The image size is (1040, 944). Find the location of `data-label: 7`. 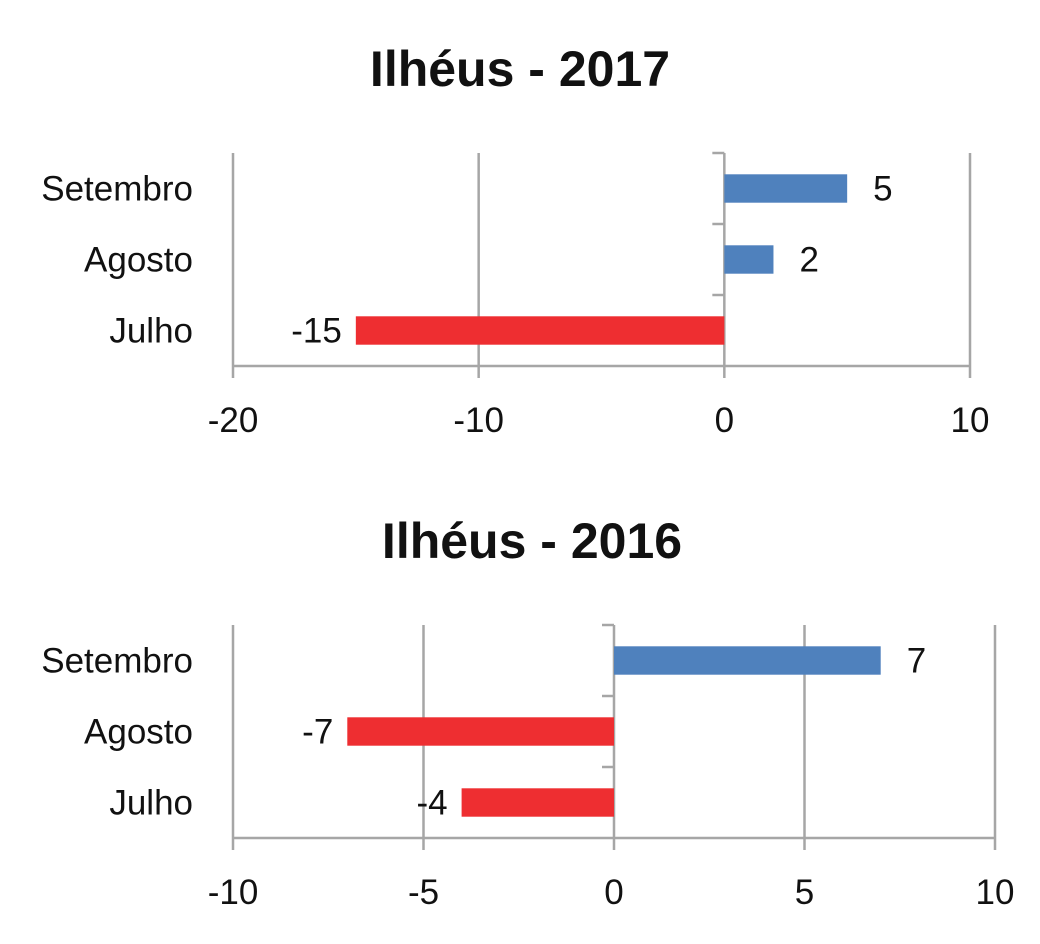

data-label: 7 is located at coordinates (916, 661).